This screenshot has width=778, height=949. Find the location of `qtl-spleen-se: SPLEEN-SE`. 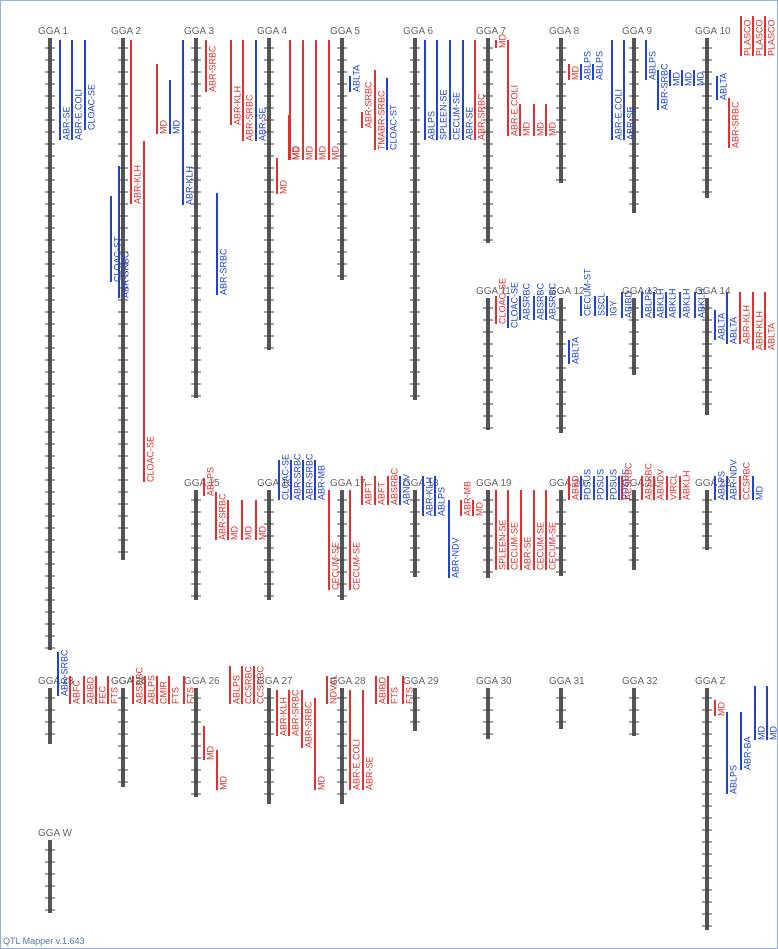

qtl-spleen-se: SPLEEN-SE is located at coordinates (442, 90).